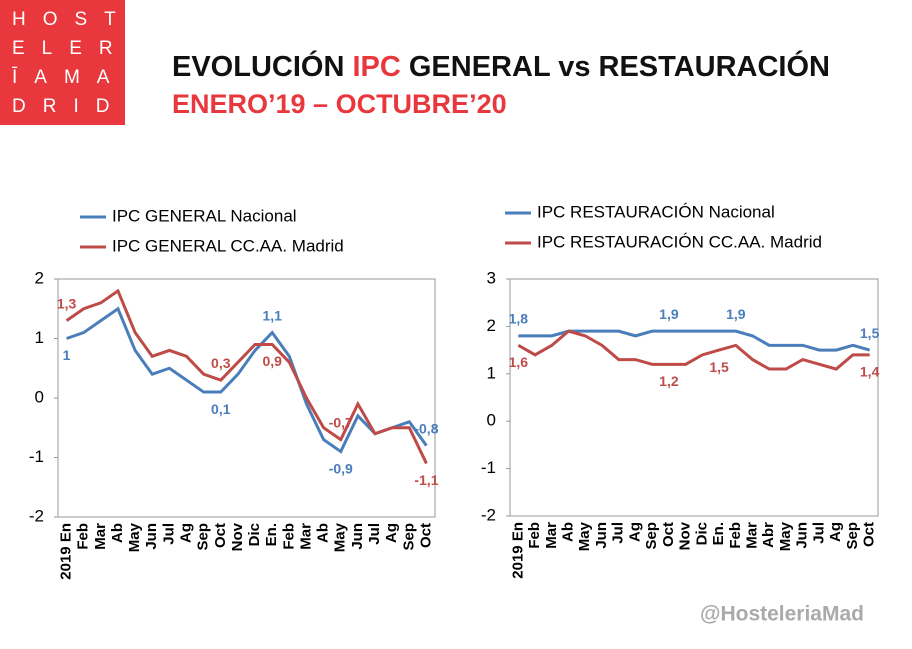  What do you see at coordinates (694, 397) in the screenshot?
I see `plot-frame` at bounding box center [694, 397].